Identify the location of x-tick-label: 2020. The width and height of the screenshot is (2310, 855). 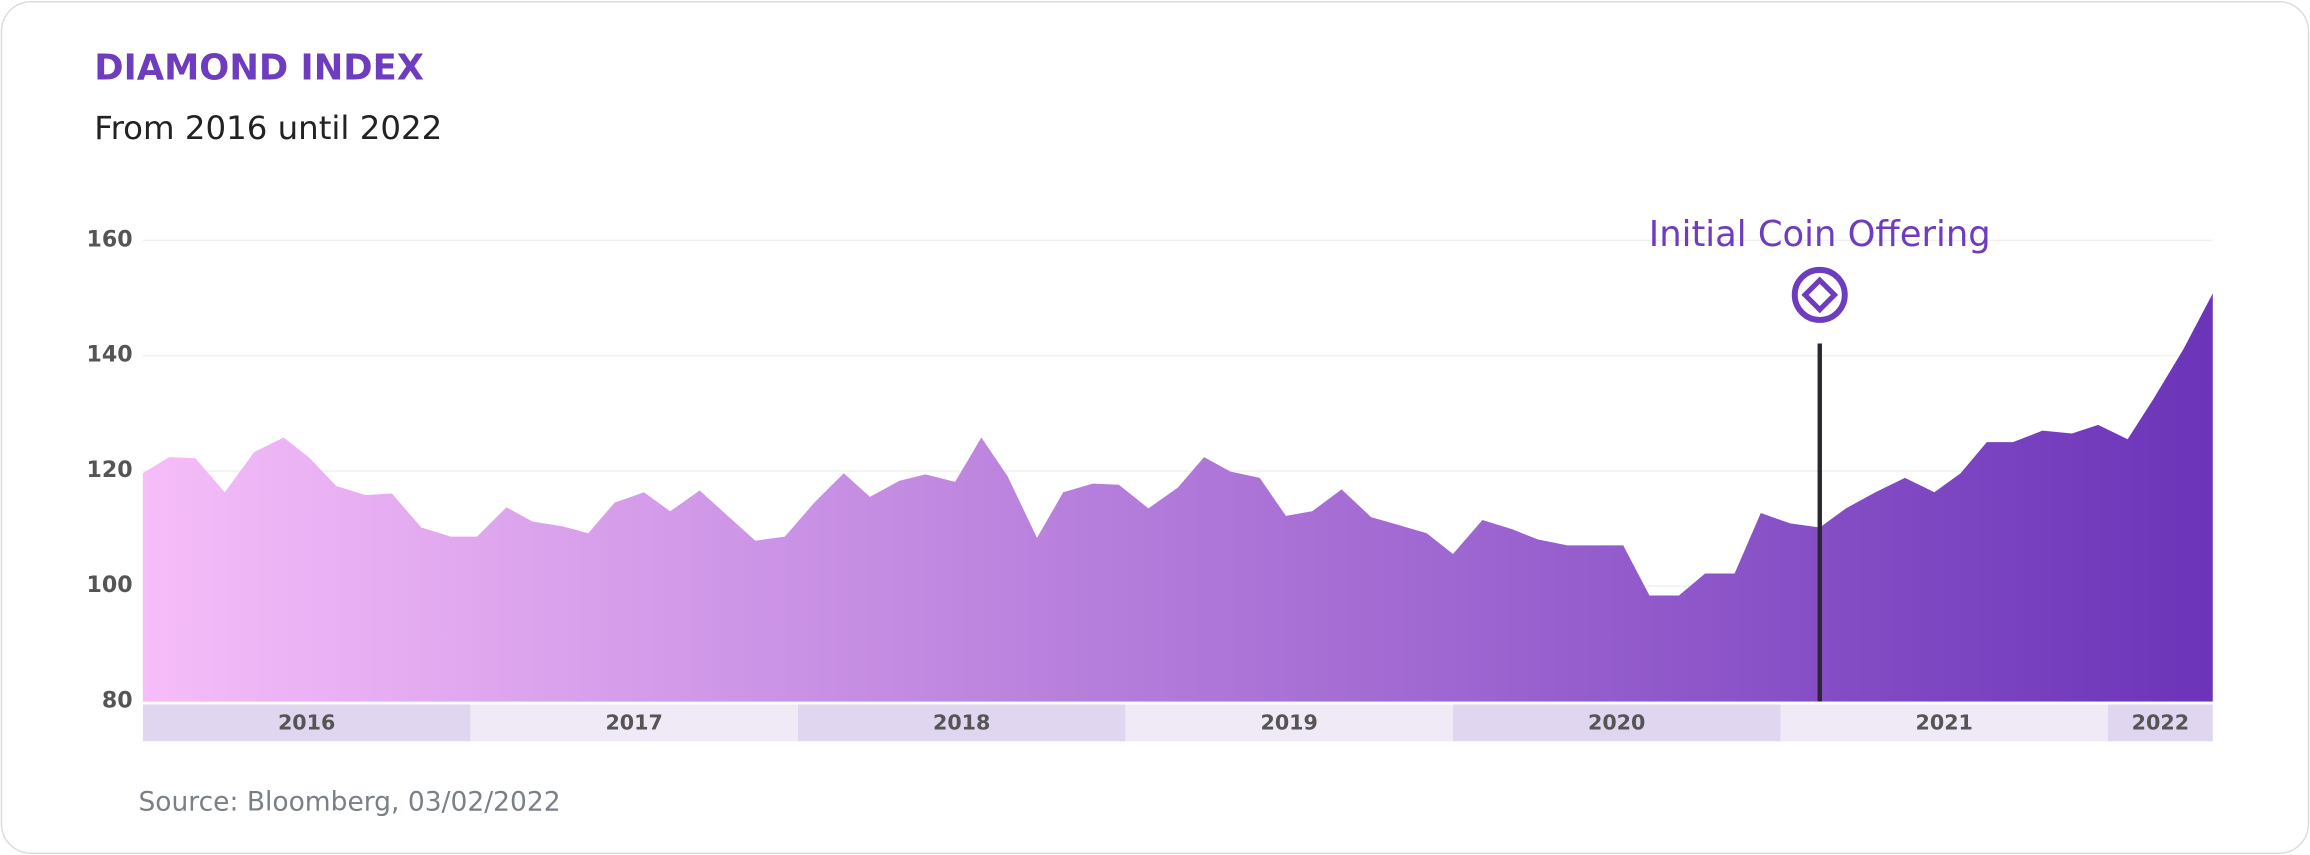
(1616, 723).